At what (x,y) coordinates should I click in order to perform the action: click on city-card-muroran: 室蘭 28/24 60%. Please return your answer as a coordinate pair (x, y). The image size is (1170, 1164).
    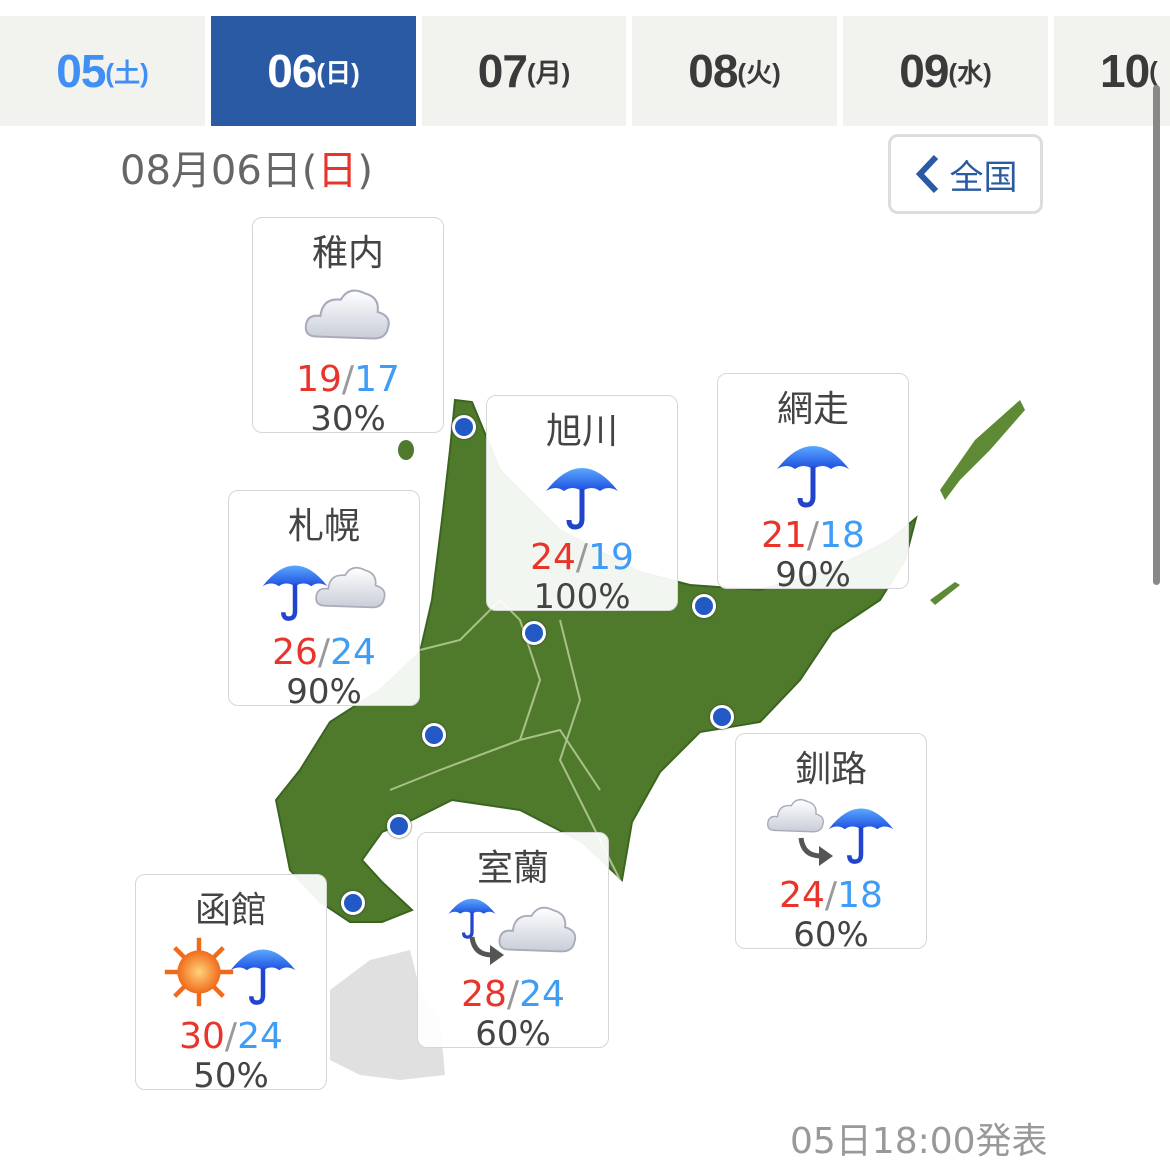
    Looking at the image, I should click on (513, 942).